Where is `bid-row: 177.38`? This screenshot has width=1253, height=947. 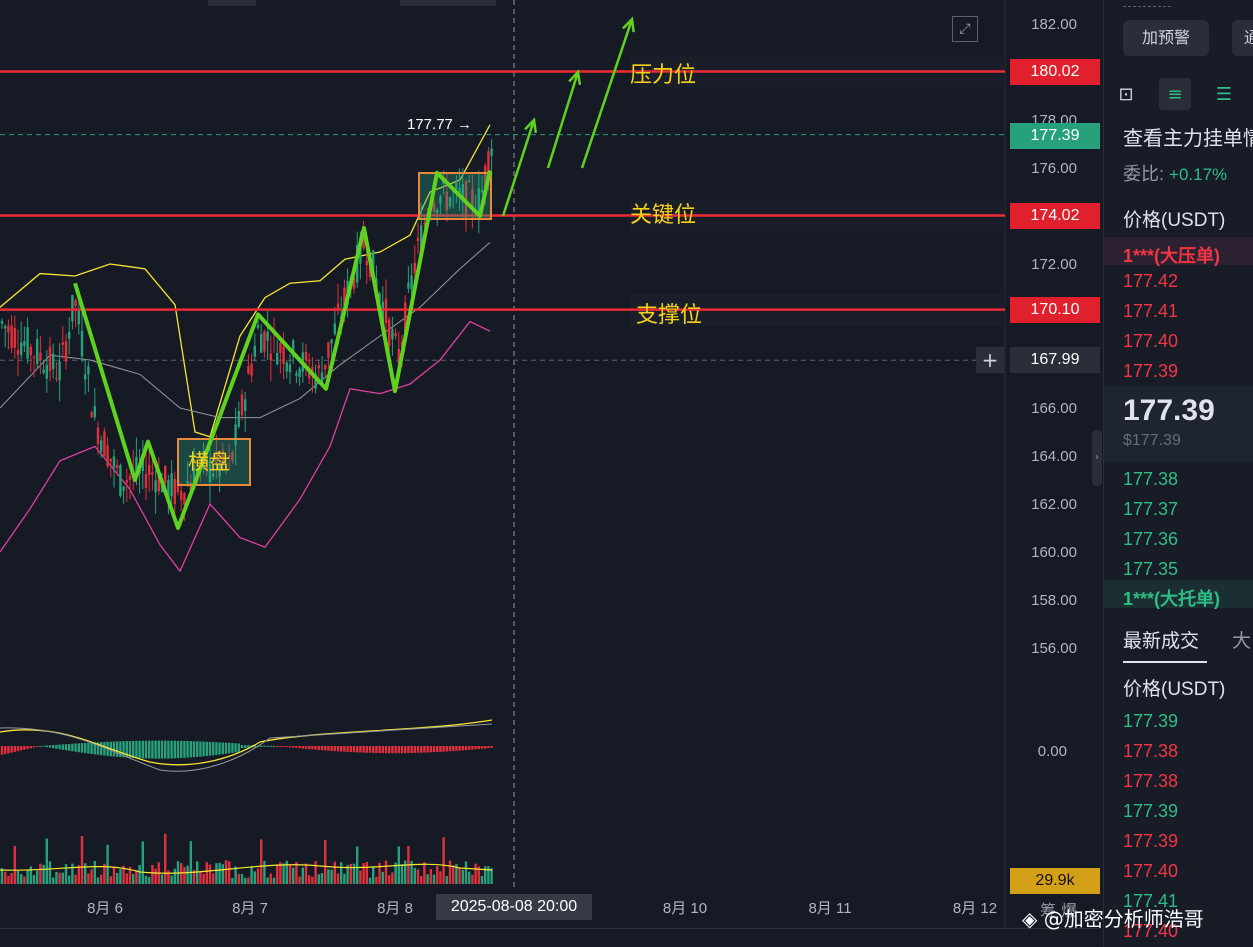
bid-row: 177.38 is located at coordinates (1151, 479).